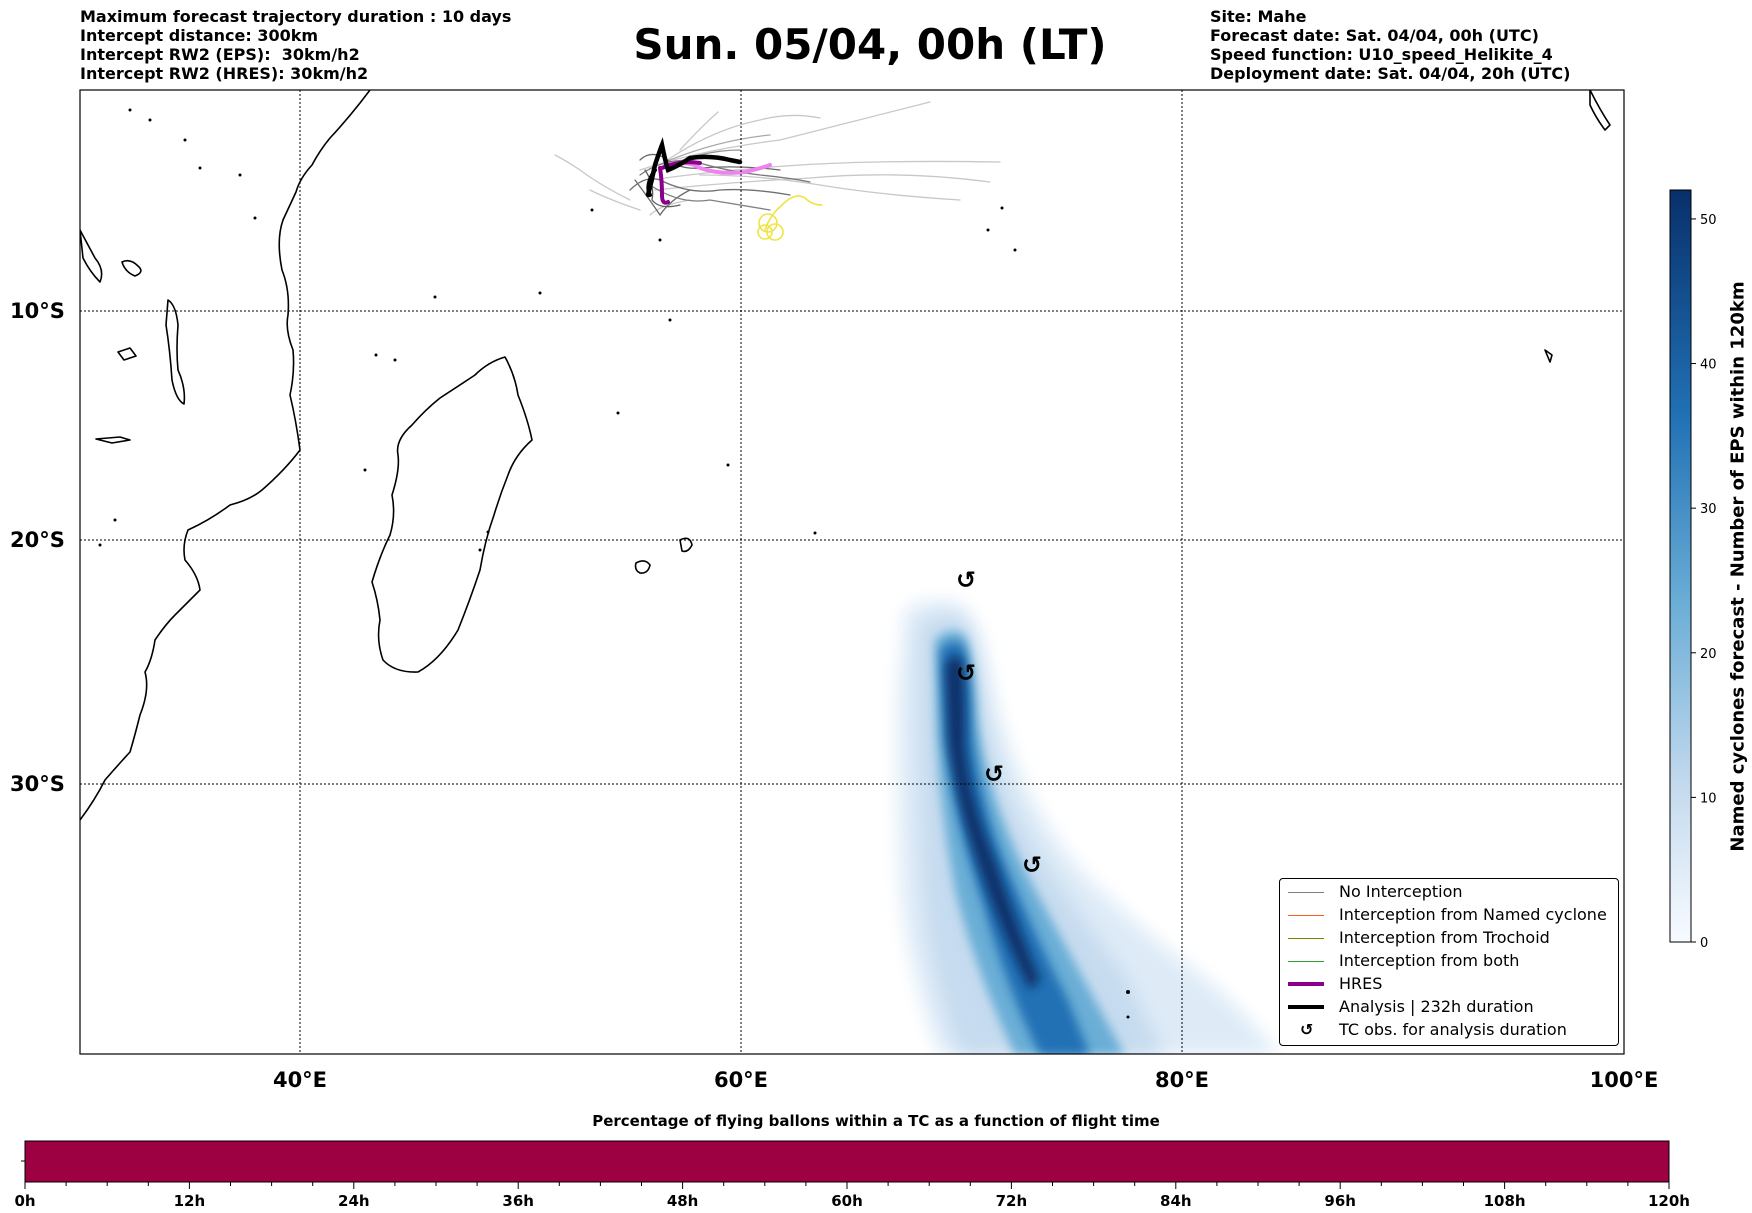  Describe the element at coordinates (1088, 827) in the screenshot. I see `eps-density-field` at that location.